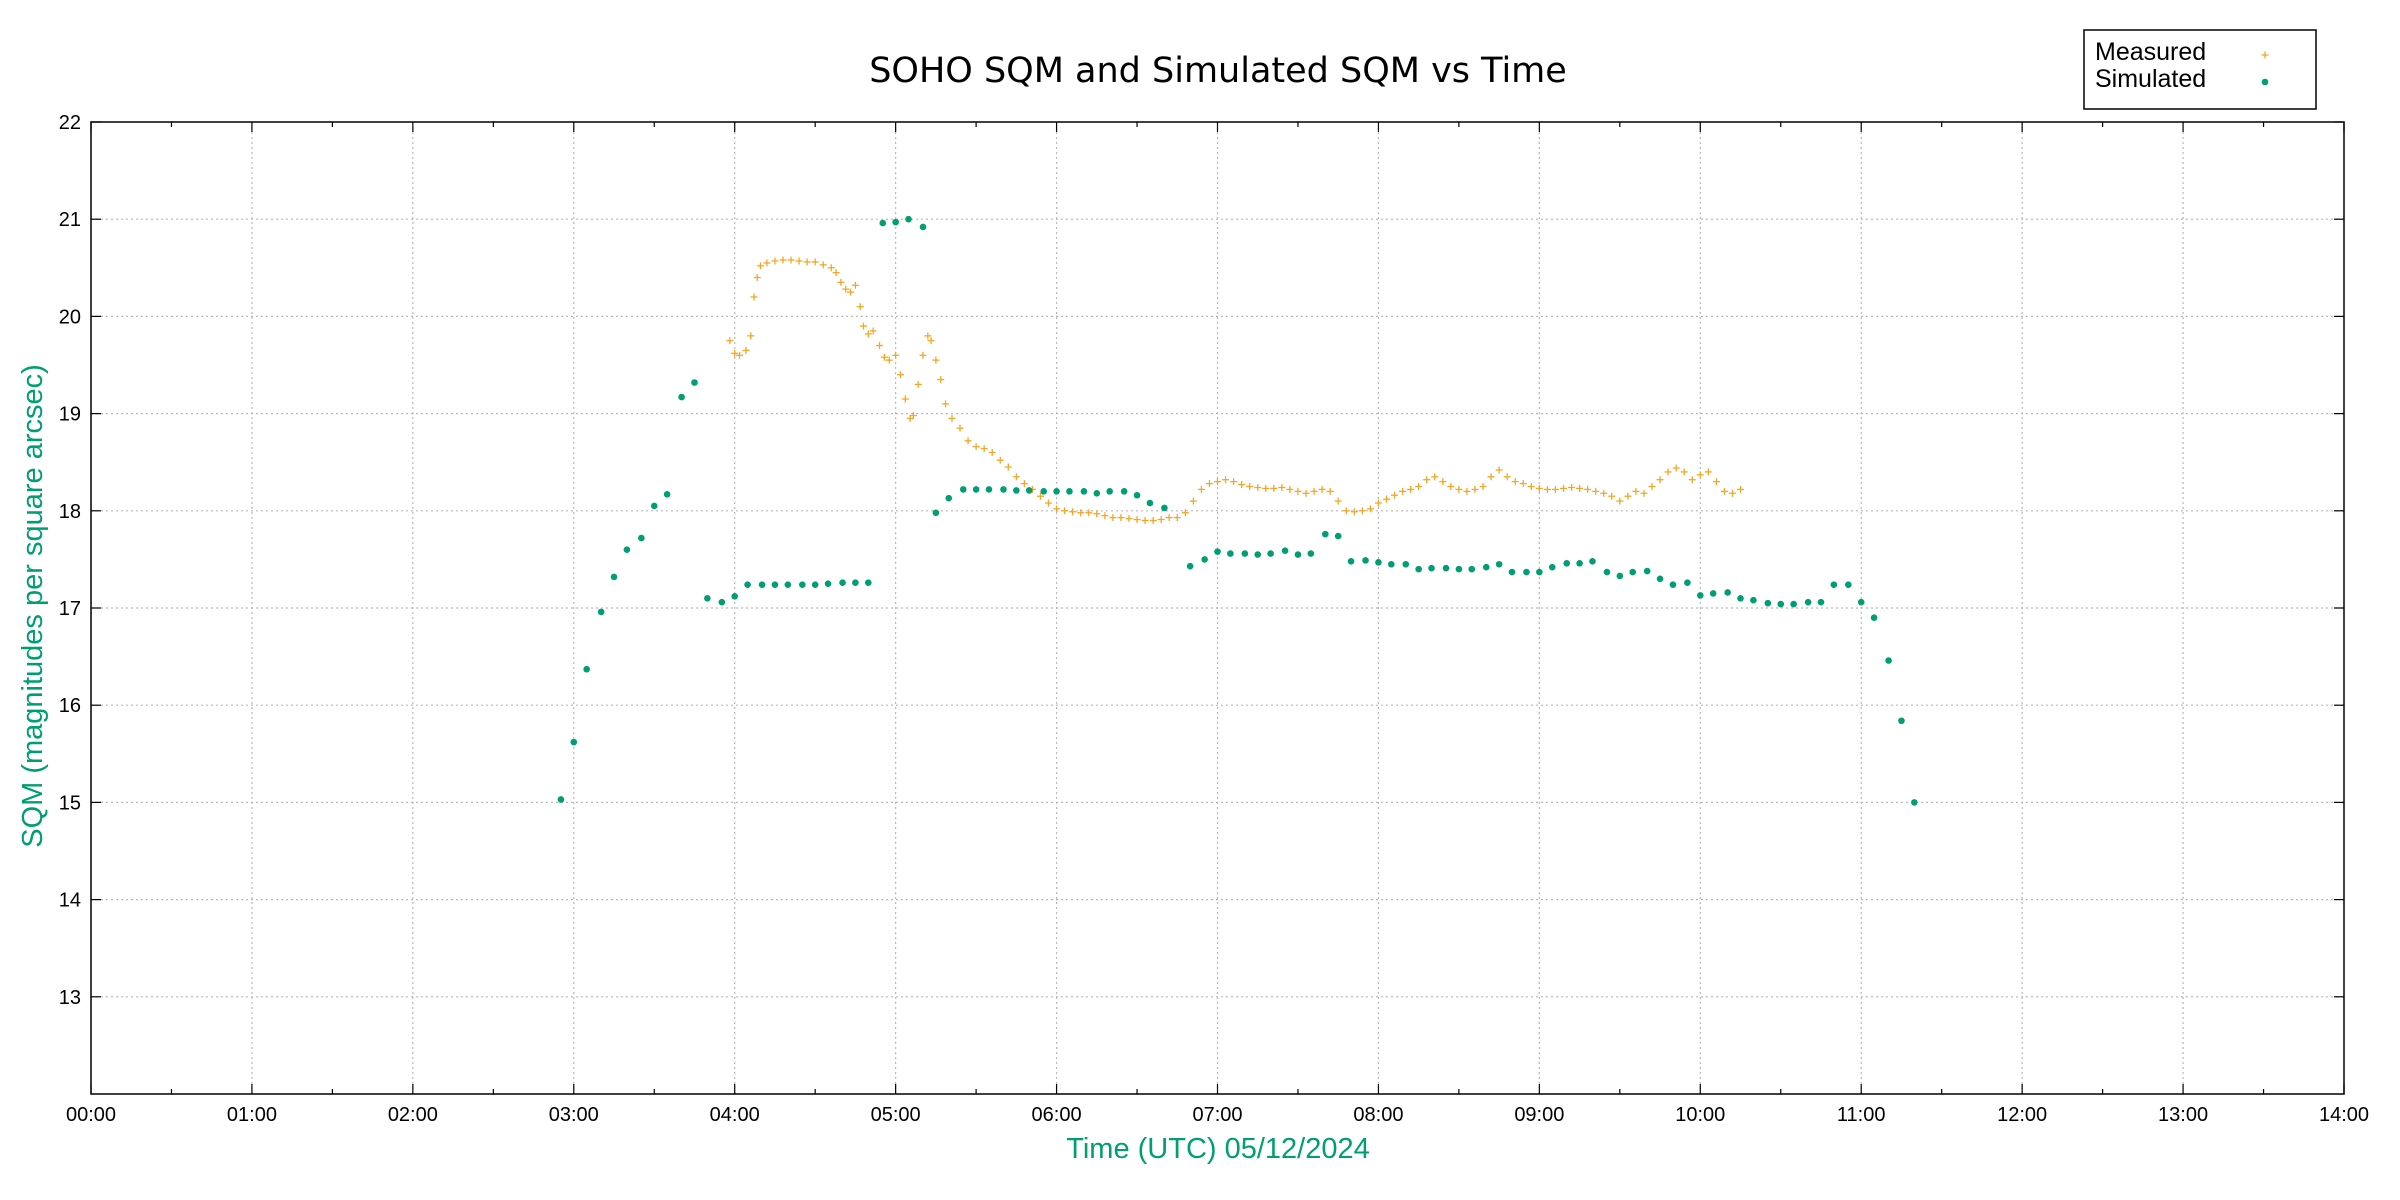 The image size is (2400, 1200). Describe the element at coordinates (1217, 1115) in the screenshot. I see `x-tick-label: 07:00` at that location.